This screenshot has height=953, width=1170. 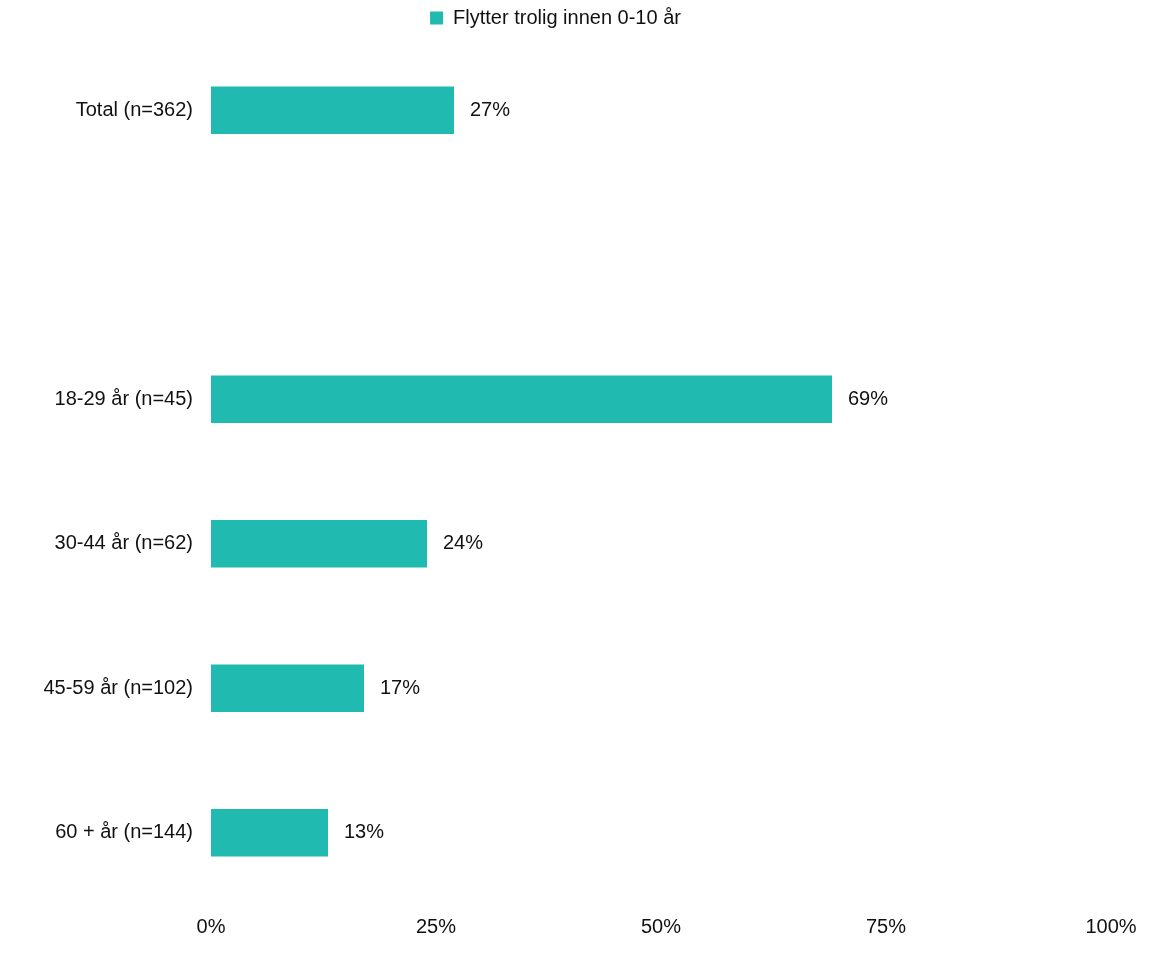 I want to click on data-label: 24%, so click(x=463, y=542).